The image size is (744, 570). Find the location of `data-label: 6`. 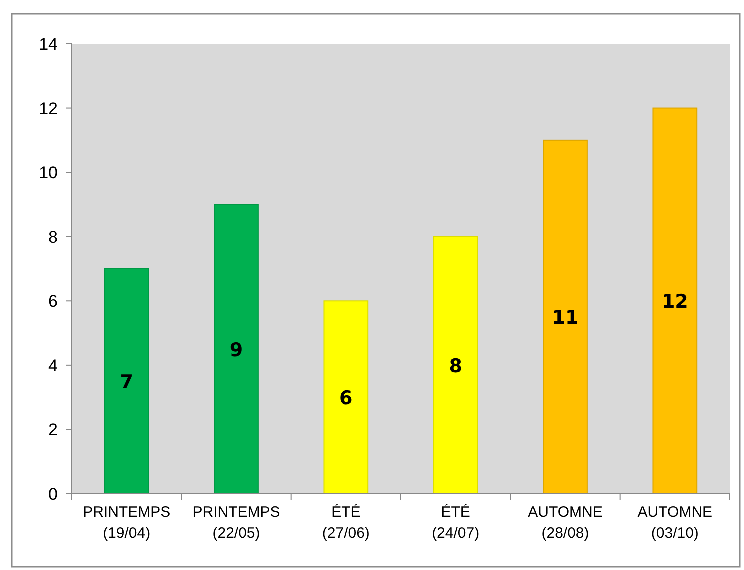

data-label: 6 is located at coordinates (346, 399).